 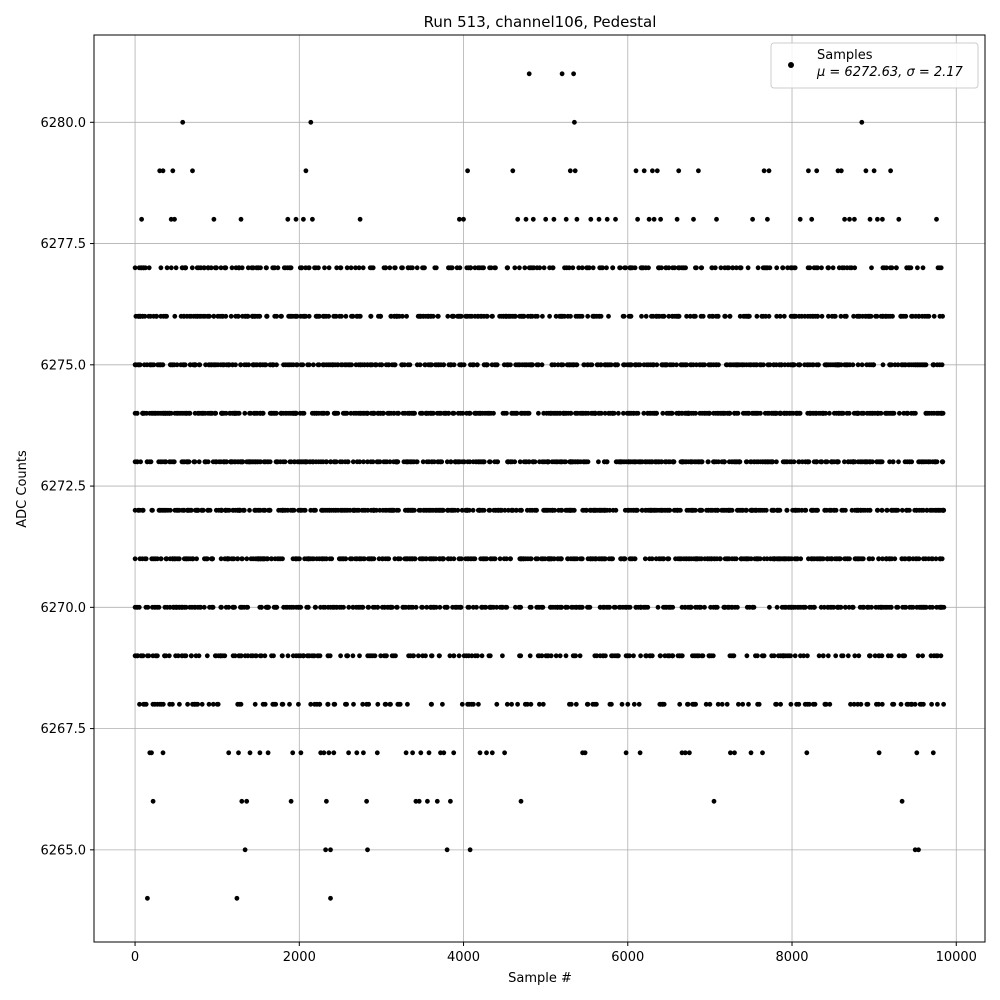 I want to click on x-axis-ticks: 0 2000 4000 6000 8000 10000, so click(x=554, y=953).